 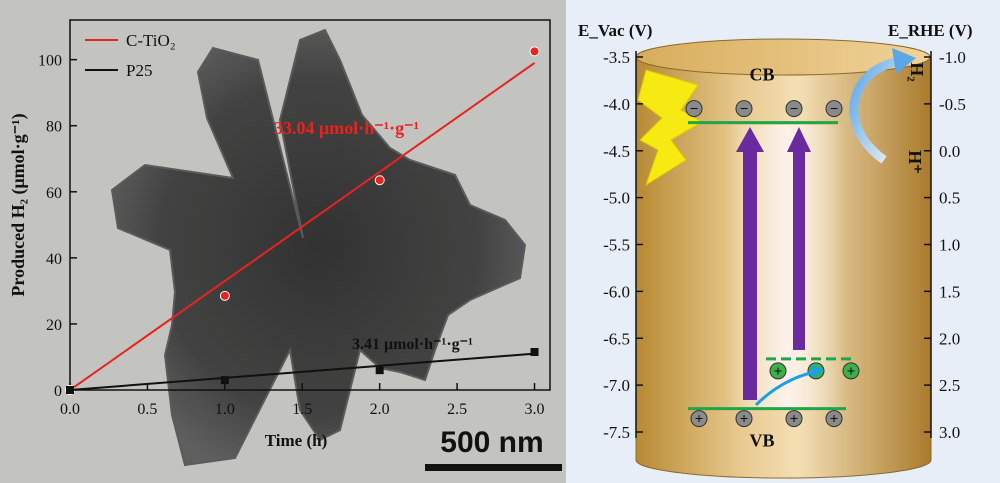 What do you see at coordinates (799, 139) in the screenshot?
I see `excitation-arrow-short-head` at bounding box center [799, 139].